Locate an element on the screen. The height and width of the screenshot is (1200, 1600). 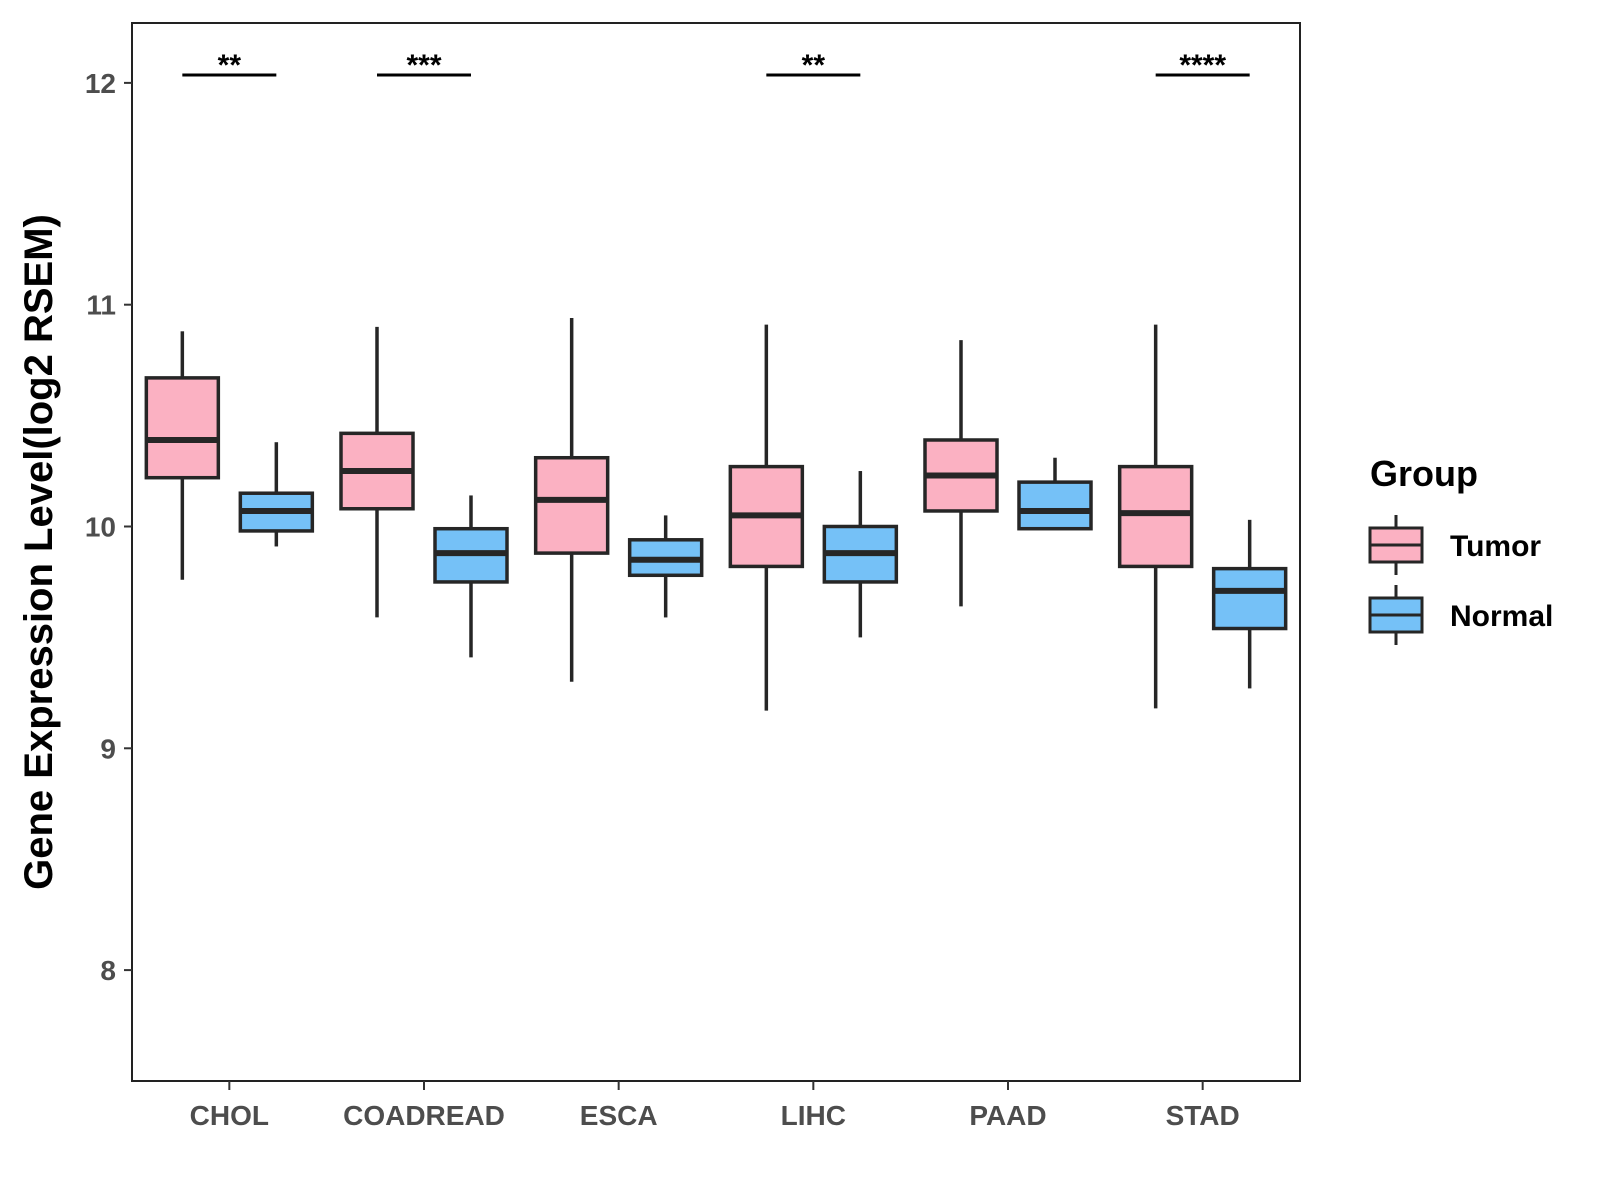
x-tick-label: LIHC is located at coordinates (813, 1115).